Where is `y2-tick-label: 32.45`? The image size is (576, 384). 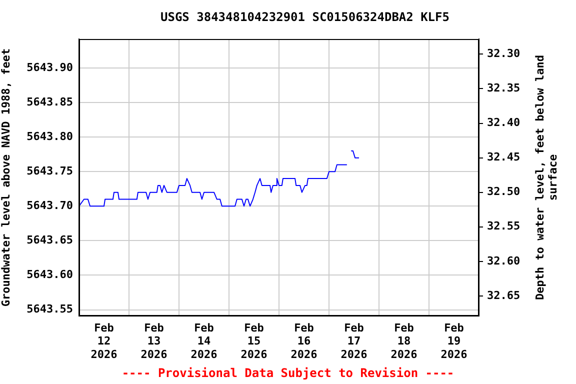
y2-tick-label: 32.45 is located at coordinates (503, 157).